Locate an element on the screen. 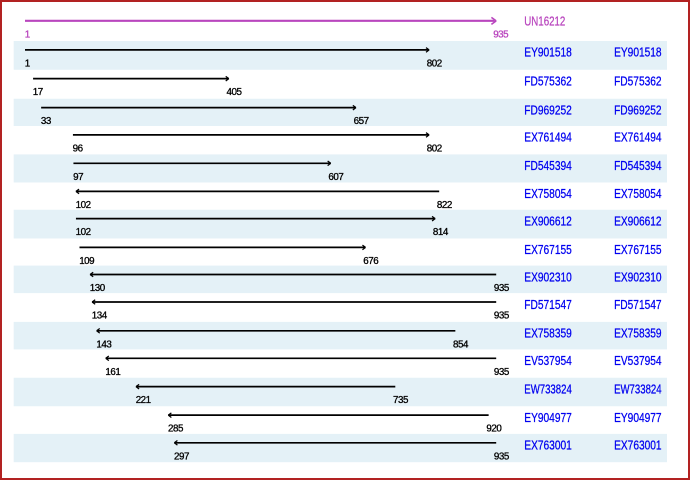 The width and height of the screenshot is (690, 480). svg-text: 17 is located at coordinates (38, 92).